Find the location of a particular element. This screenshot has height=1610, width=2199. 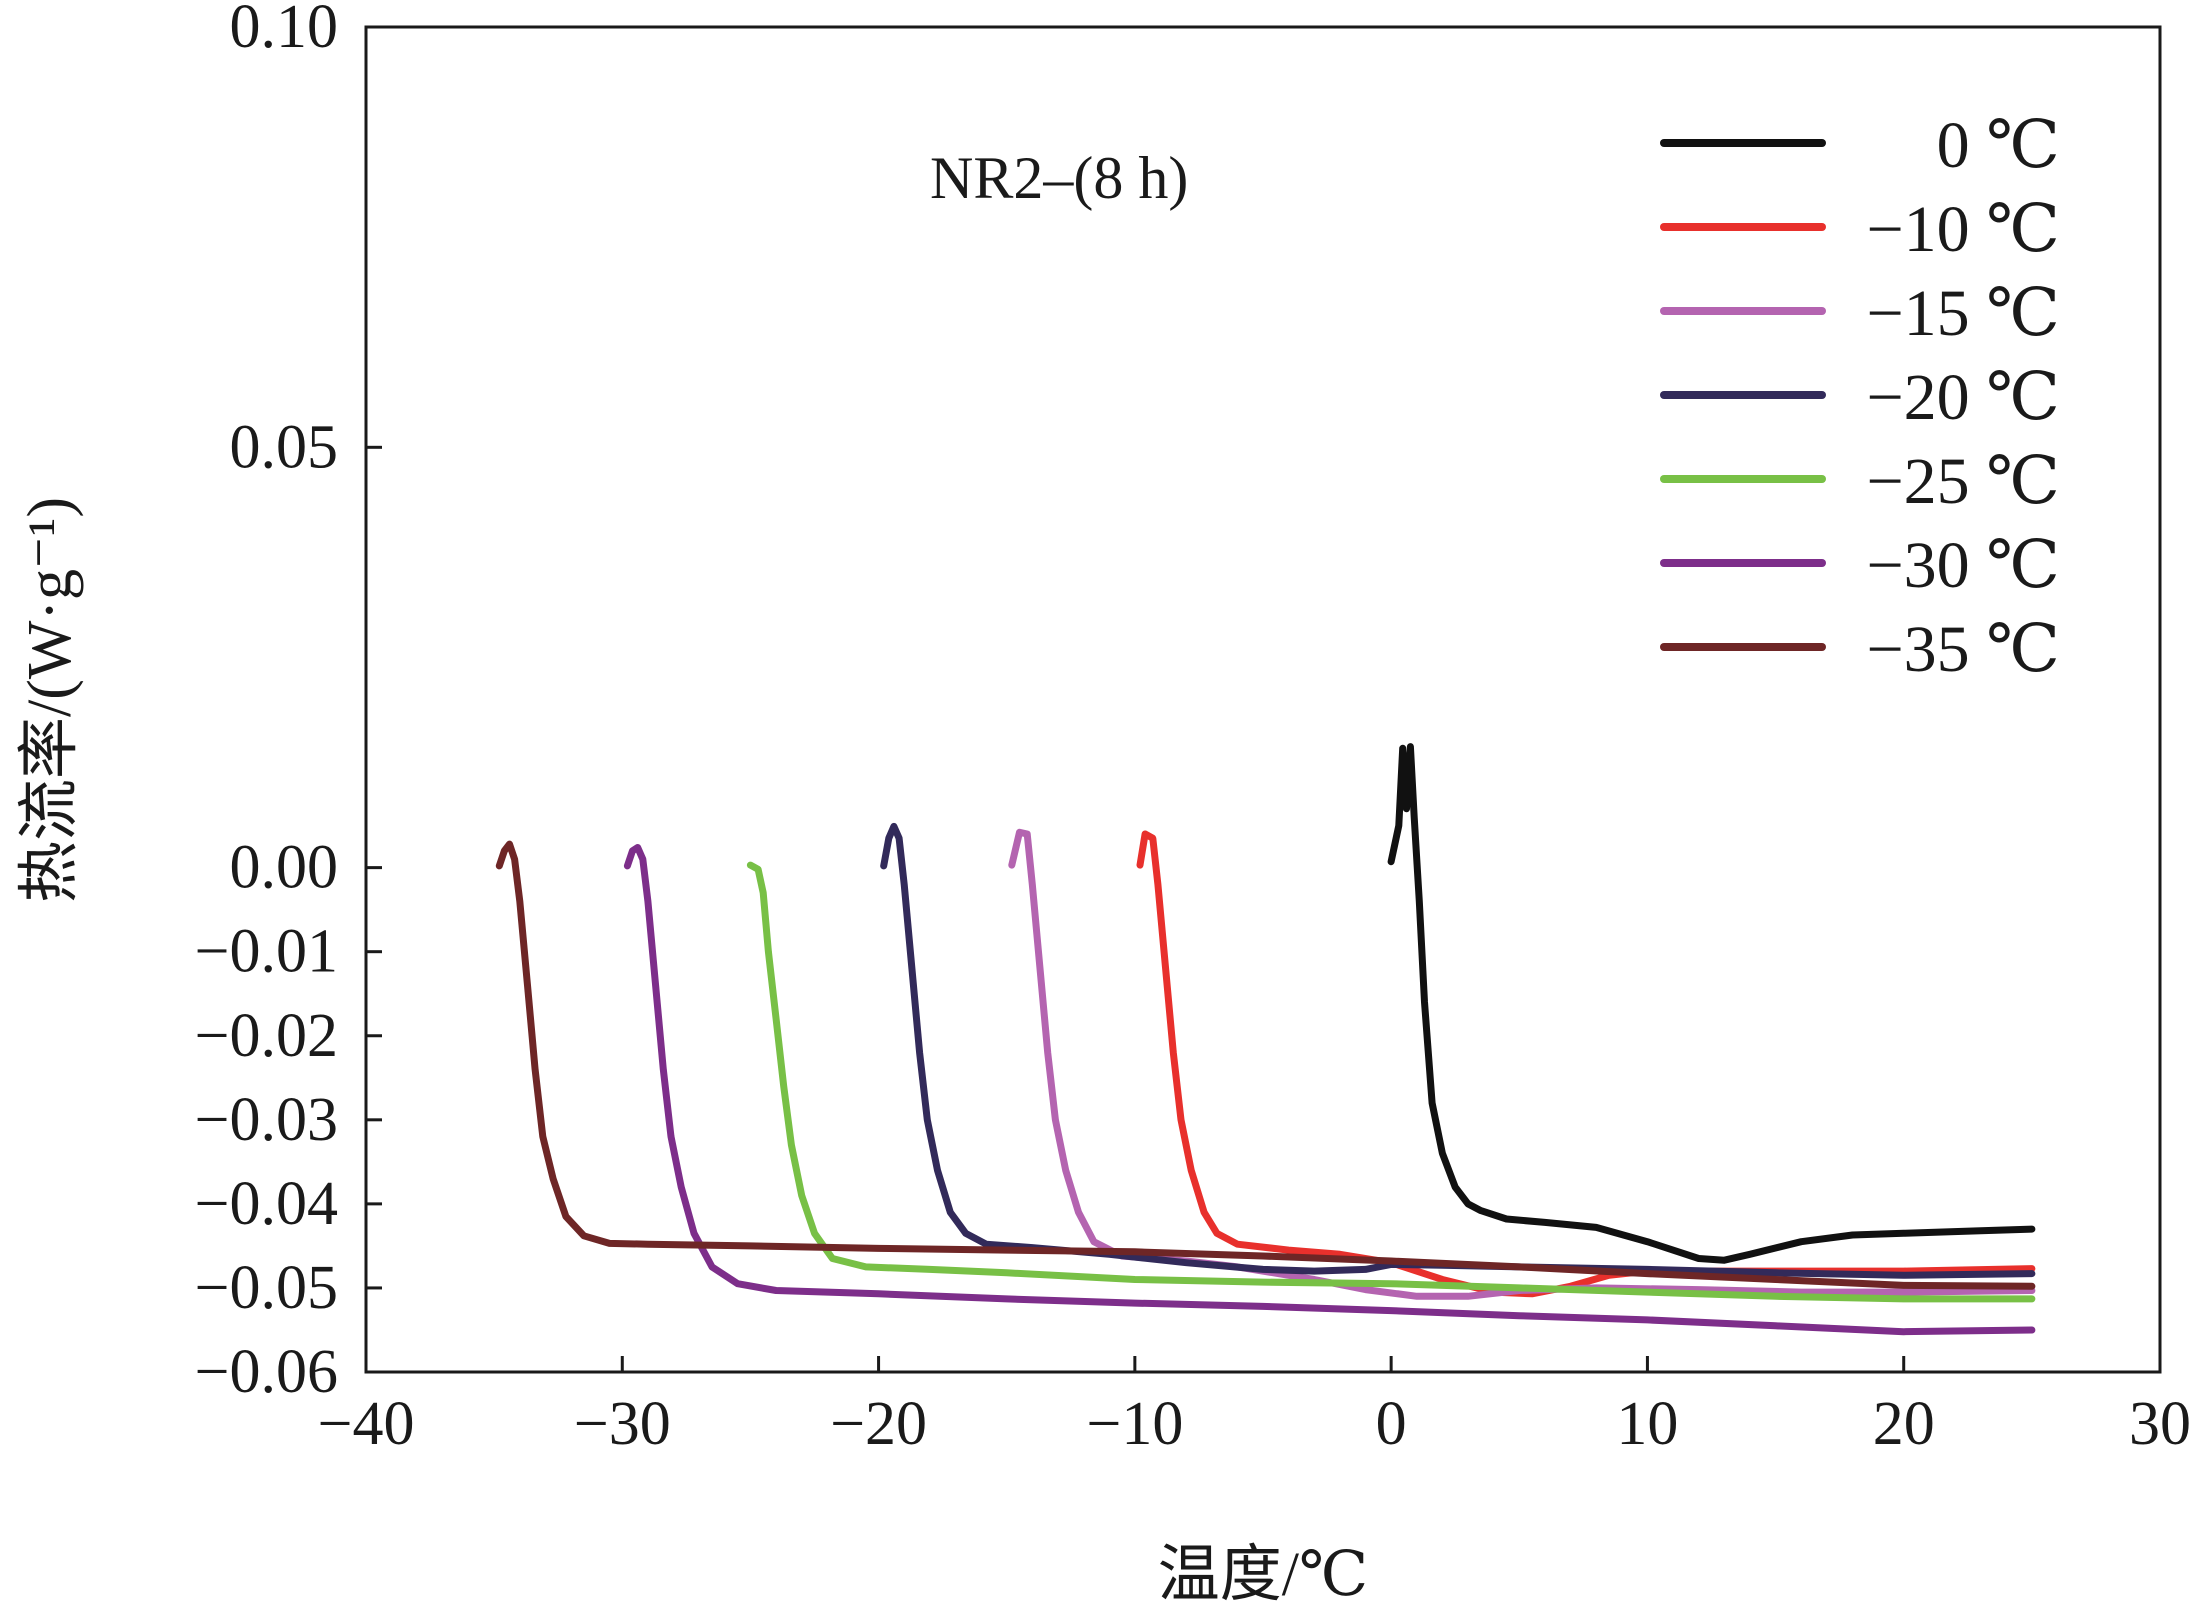

legend-label-5: −30 ℃ is located at coordinates (1963, 565).